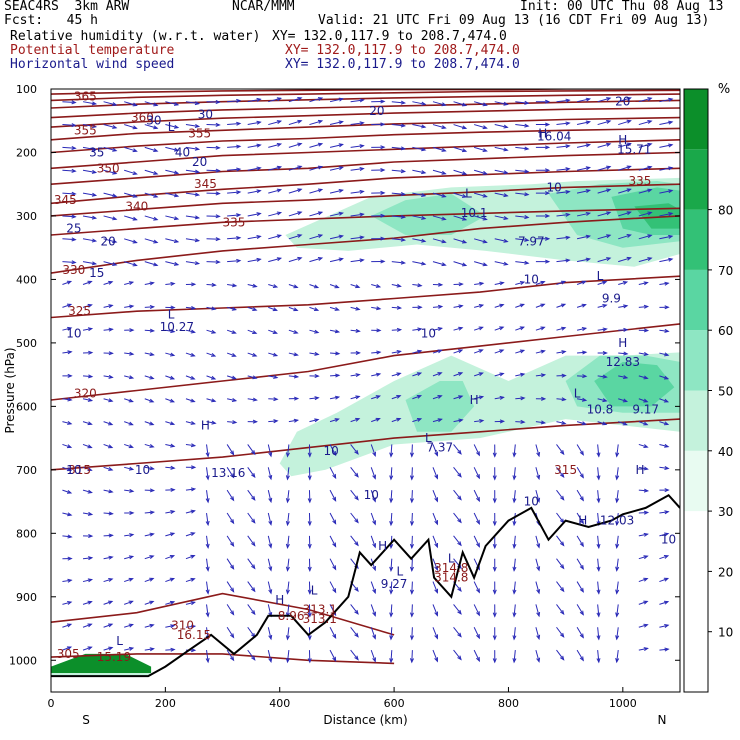 The height and width of the screenshot is (740, 740). Describe the element at coordinates (634, 149) in the screenshot. I see `wind-label-32: 15.71` at that location.